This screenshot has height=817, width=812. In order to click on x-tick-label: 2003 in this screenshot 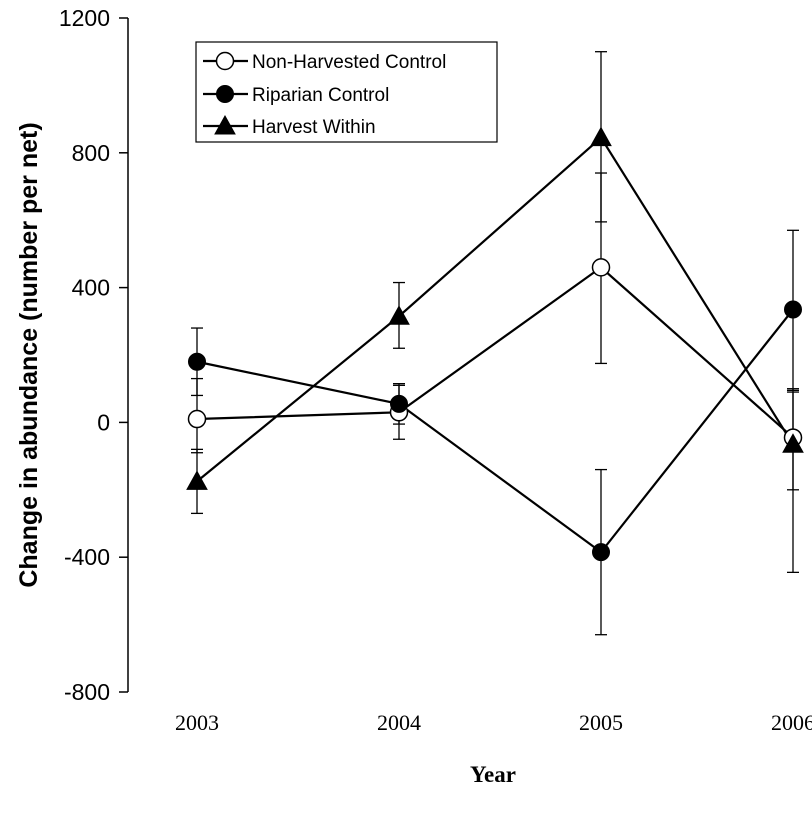, I will do `click(197, 722)`.